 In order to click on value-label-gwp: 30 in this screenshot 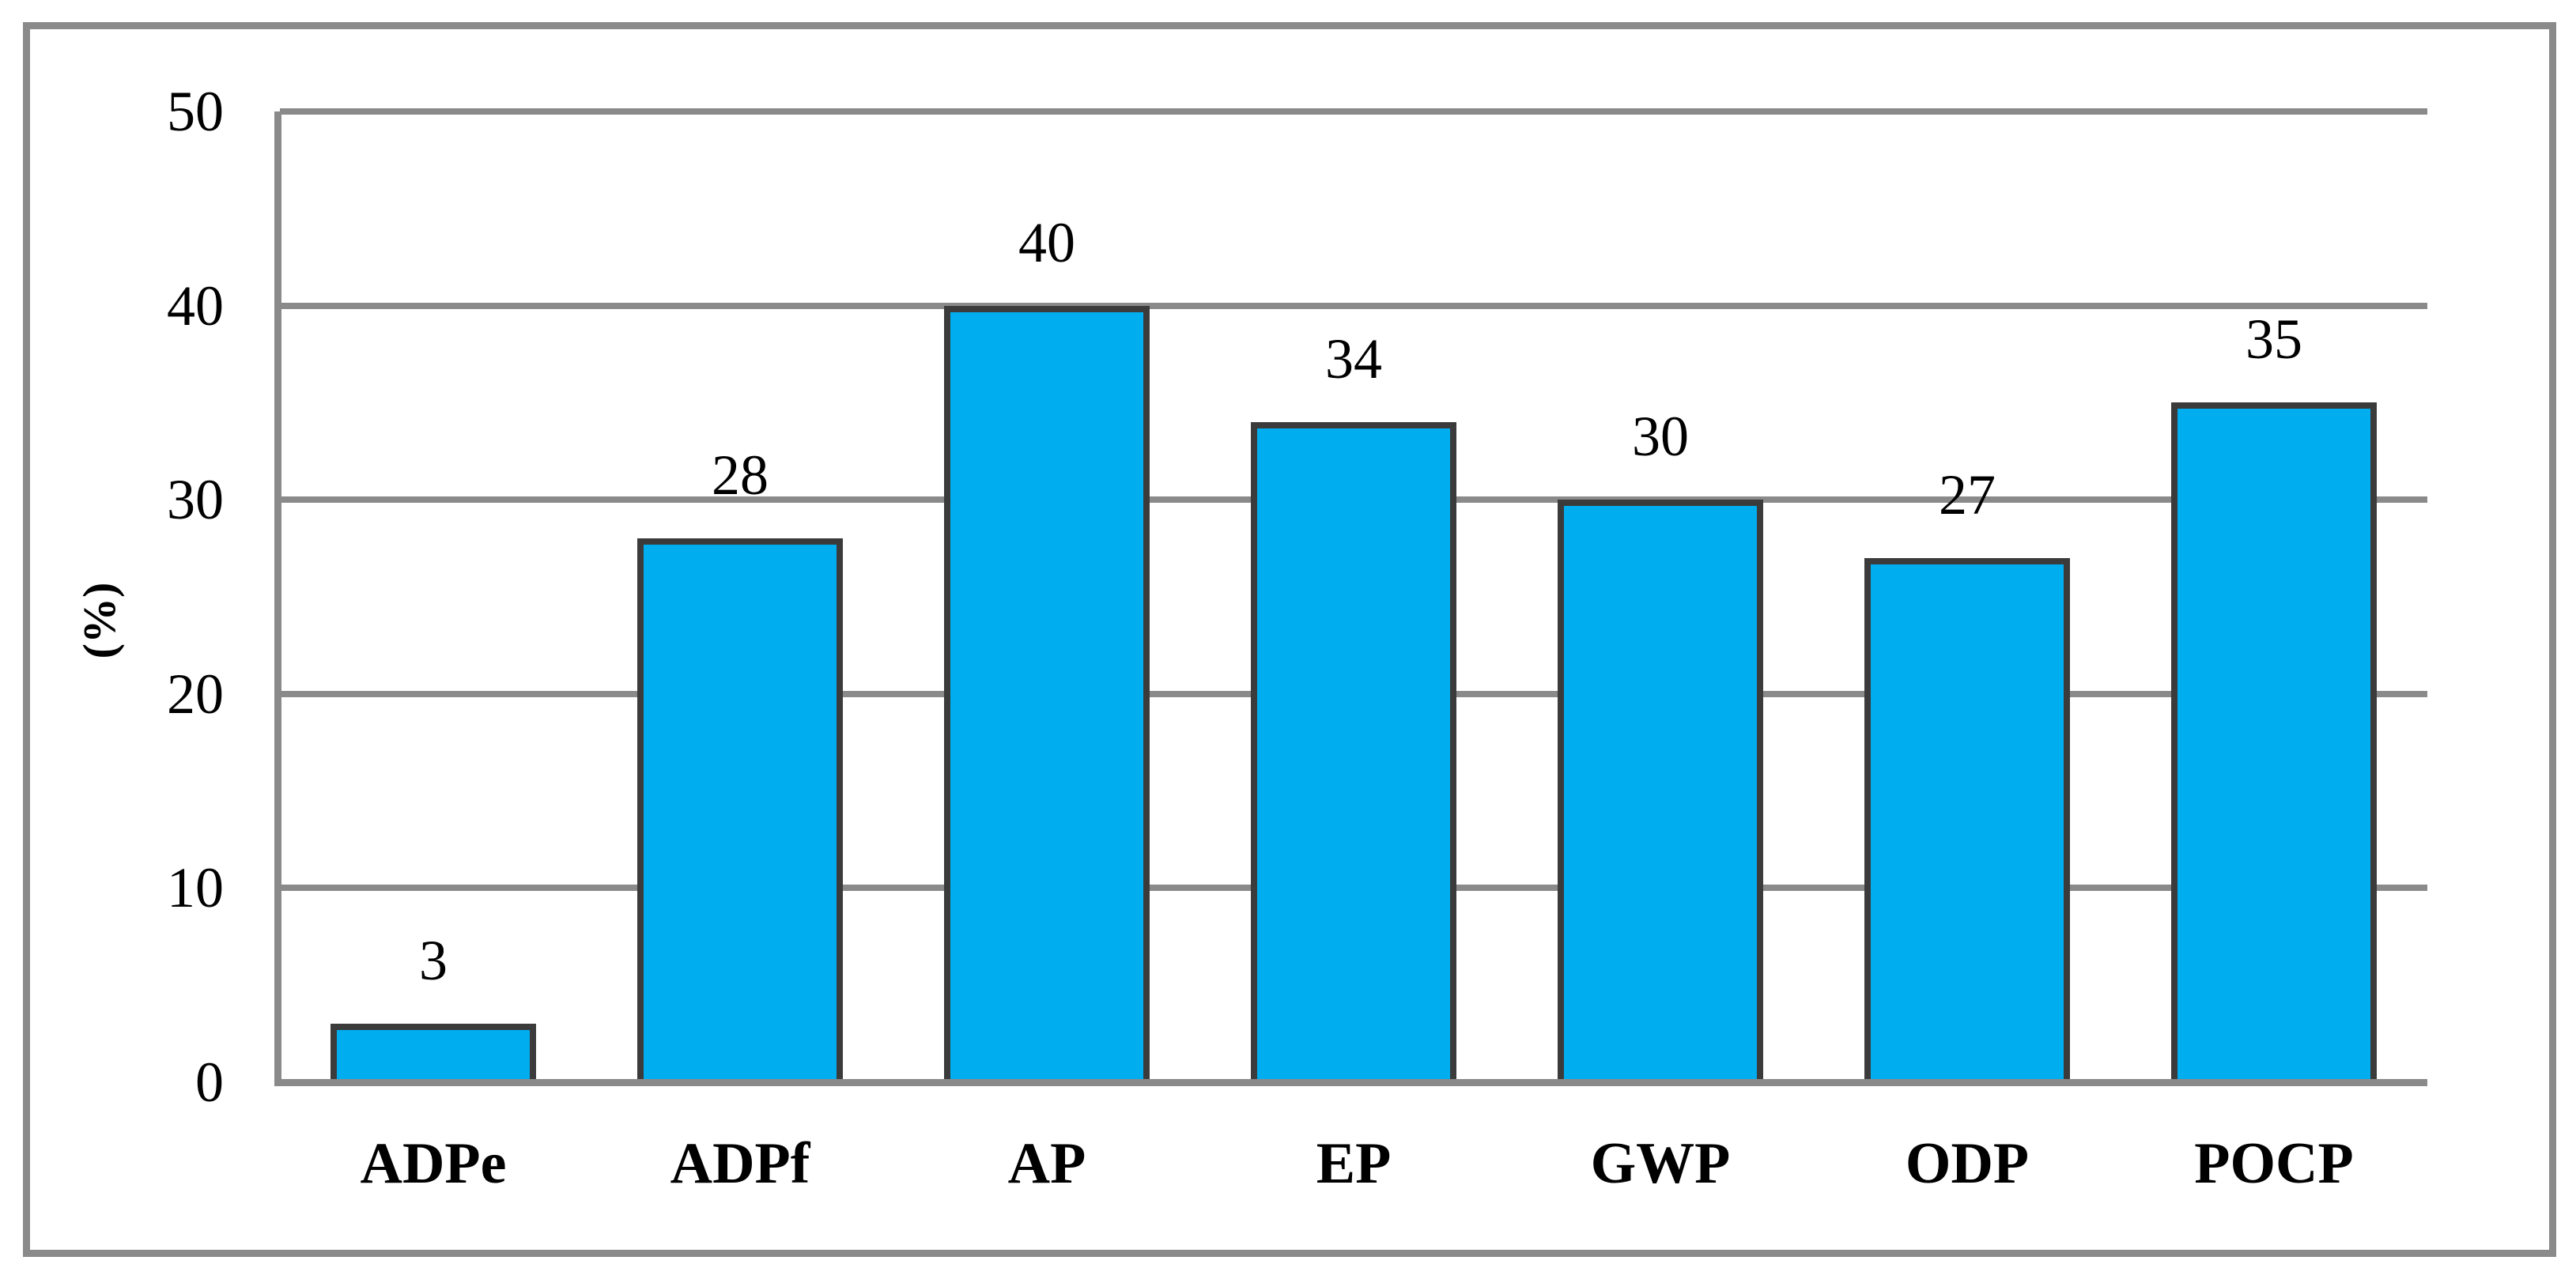, I will do `click(1660, 437)`.